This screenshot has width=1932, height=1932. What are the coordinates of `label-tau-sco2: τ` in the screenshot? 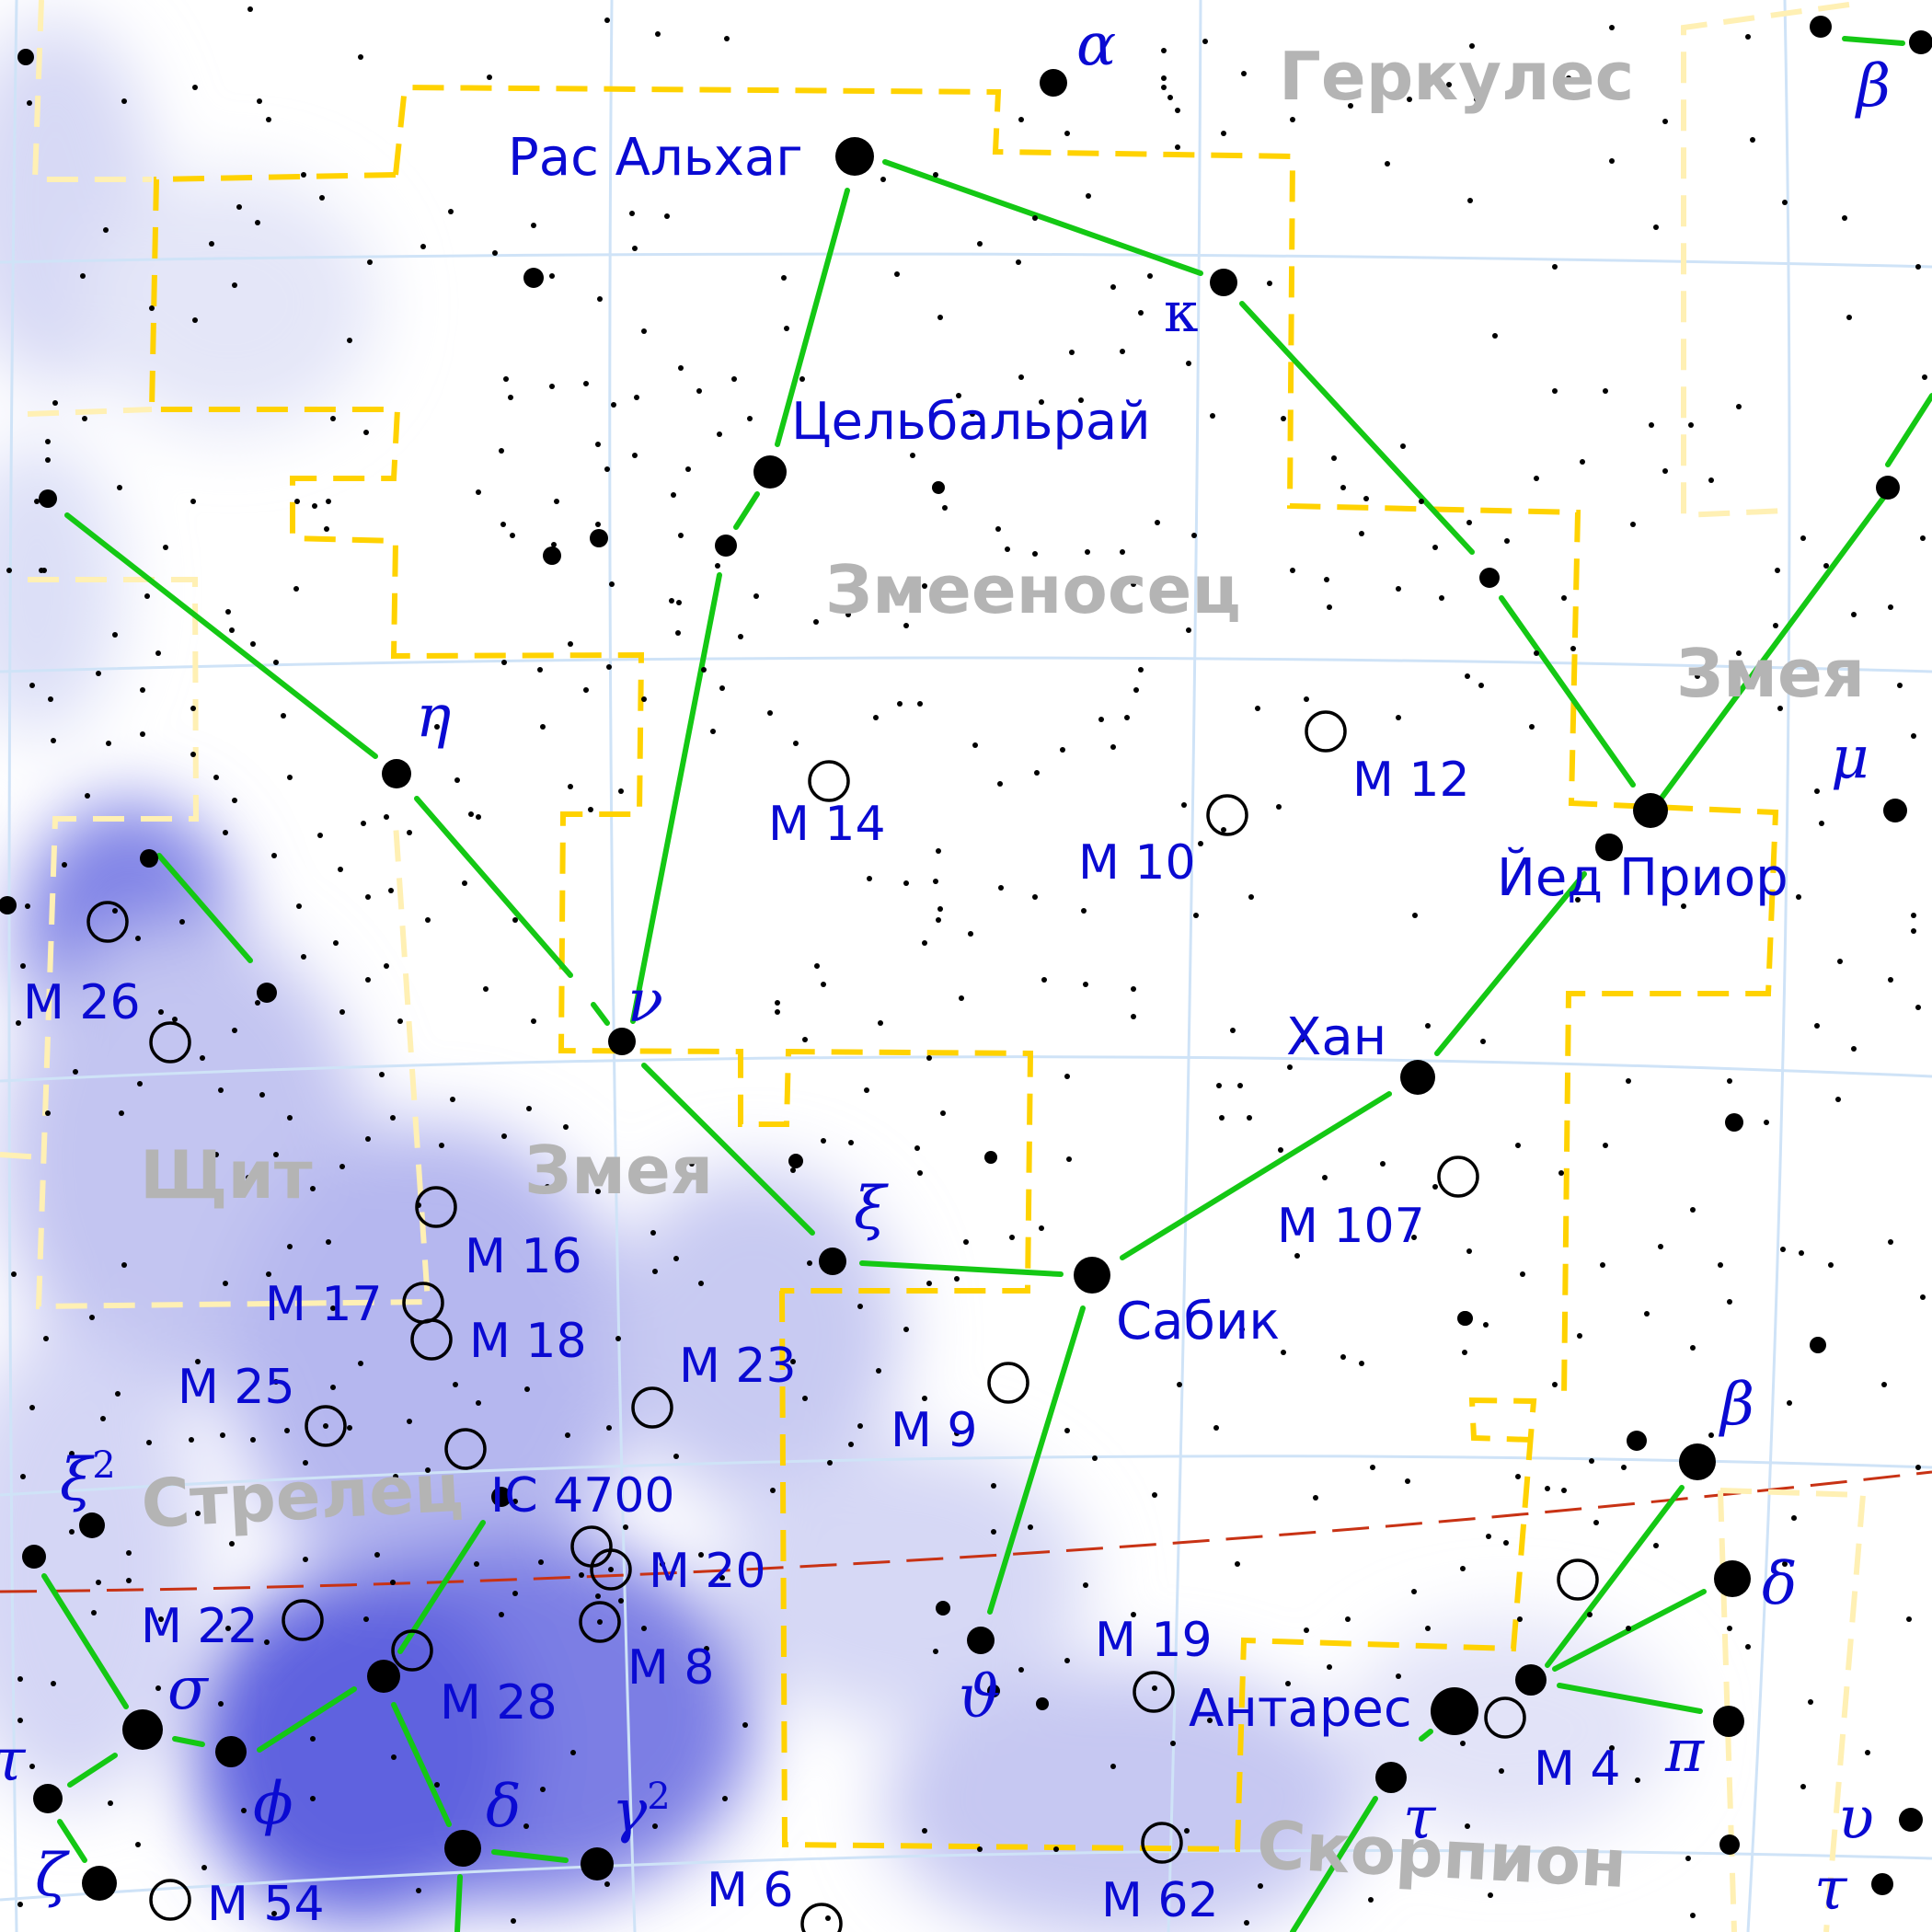 It's located at (1831, 1890).